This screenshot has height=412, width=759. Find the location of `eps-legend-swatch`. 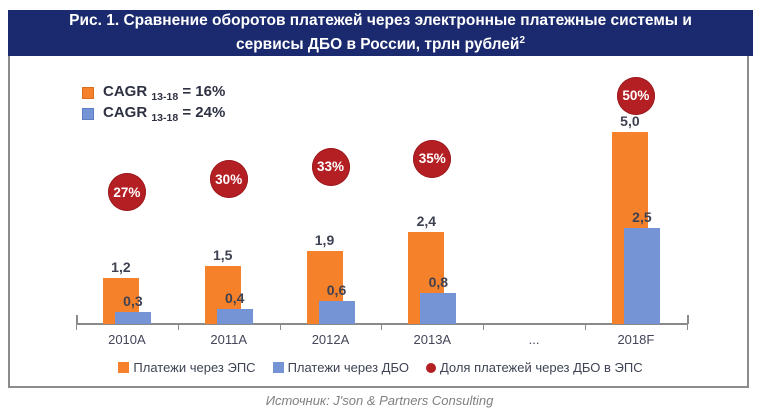

eps-legend-swatch is located at coordinates (124, 367).